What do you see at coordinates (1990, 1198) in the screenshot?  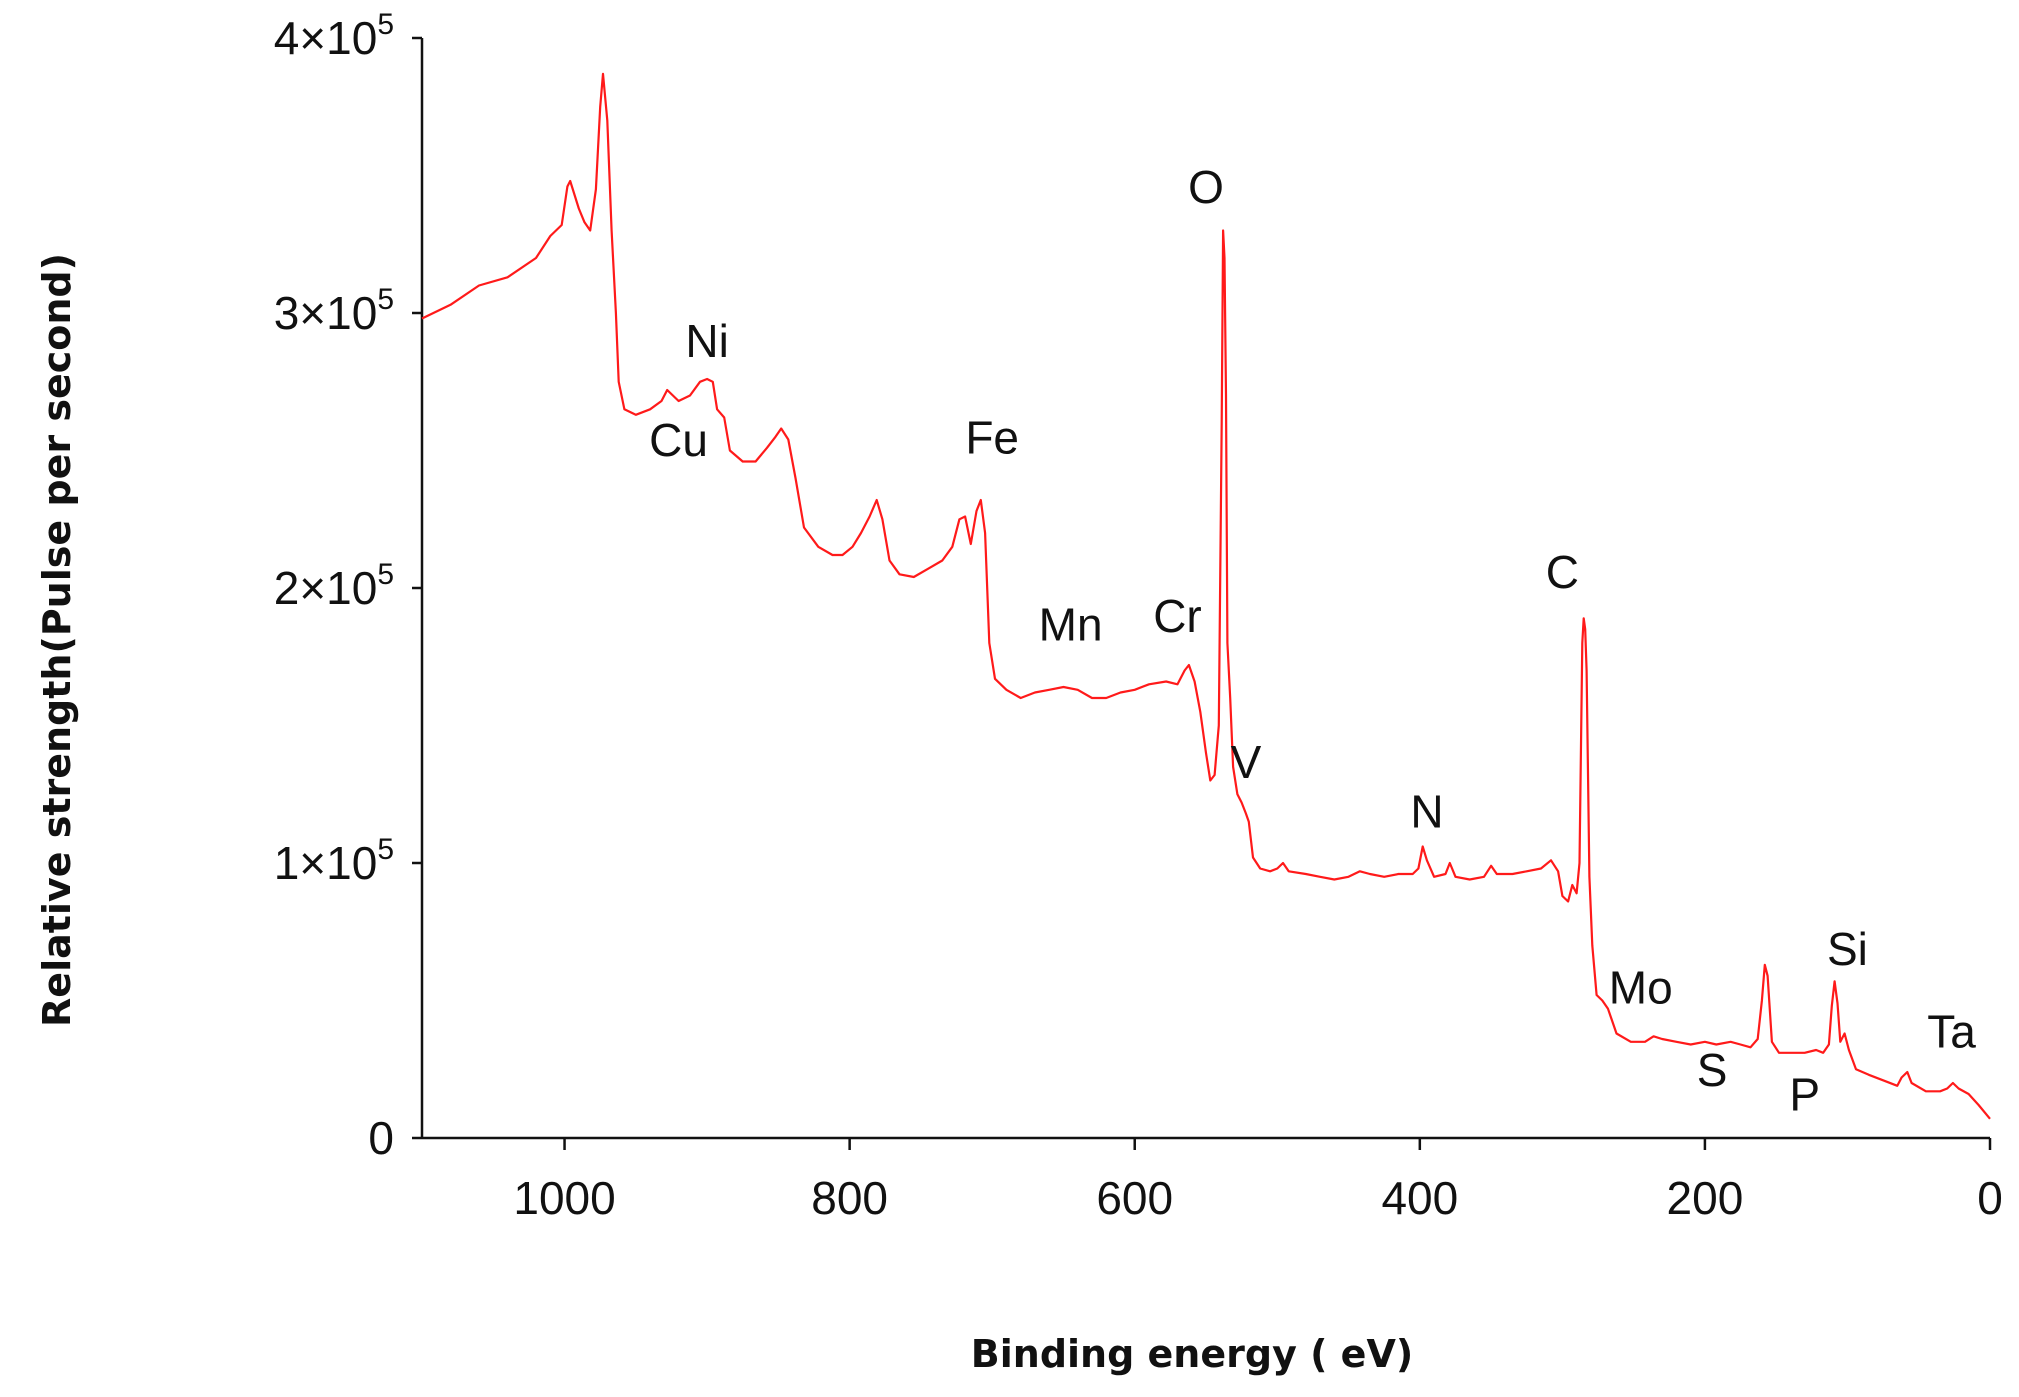 I see `x-tick-label: 0` at bounding box center [1990, 1198].